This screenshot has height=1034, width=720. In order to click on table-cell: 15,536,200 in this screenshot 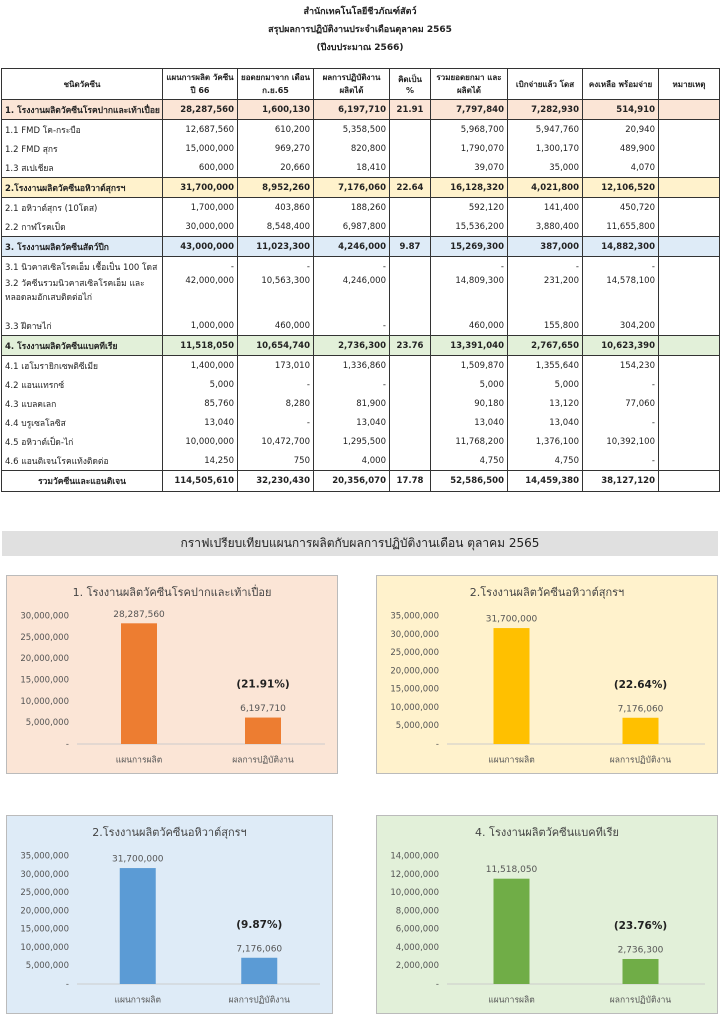, I will do `click(469, 227)`.